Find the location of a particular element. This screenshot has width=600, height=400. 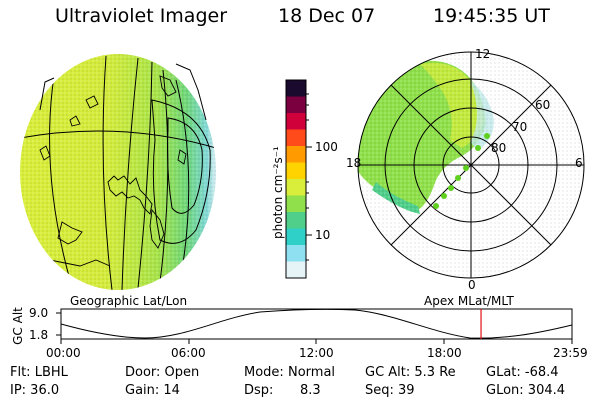

timeline-ylabel: GC Alt is located at coordinates (18, 326).